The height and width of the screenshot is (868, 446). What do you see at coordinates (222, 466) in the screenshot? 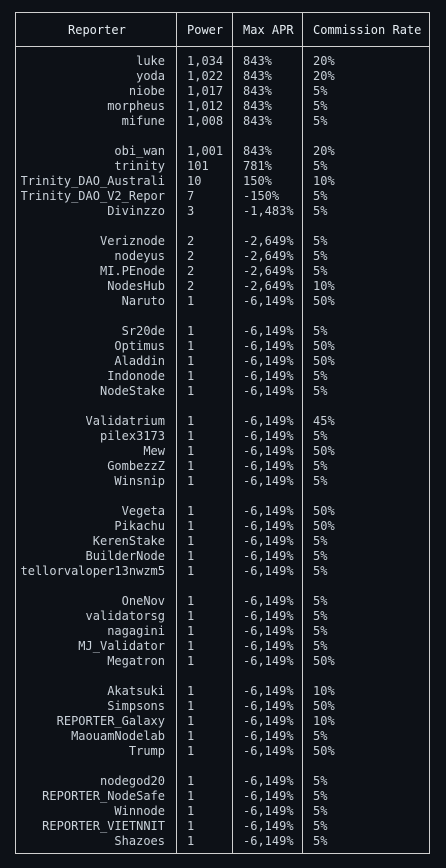
I see `table-row: GombezzZ 1 -6,149% 5%` at bounding box center [222, 466].